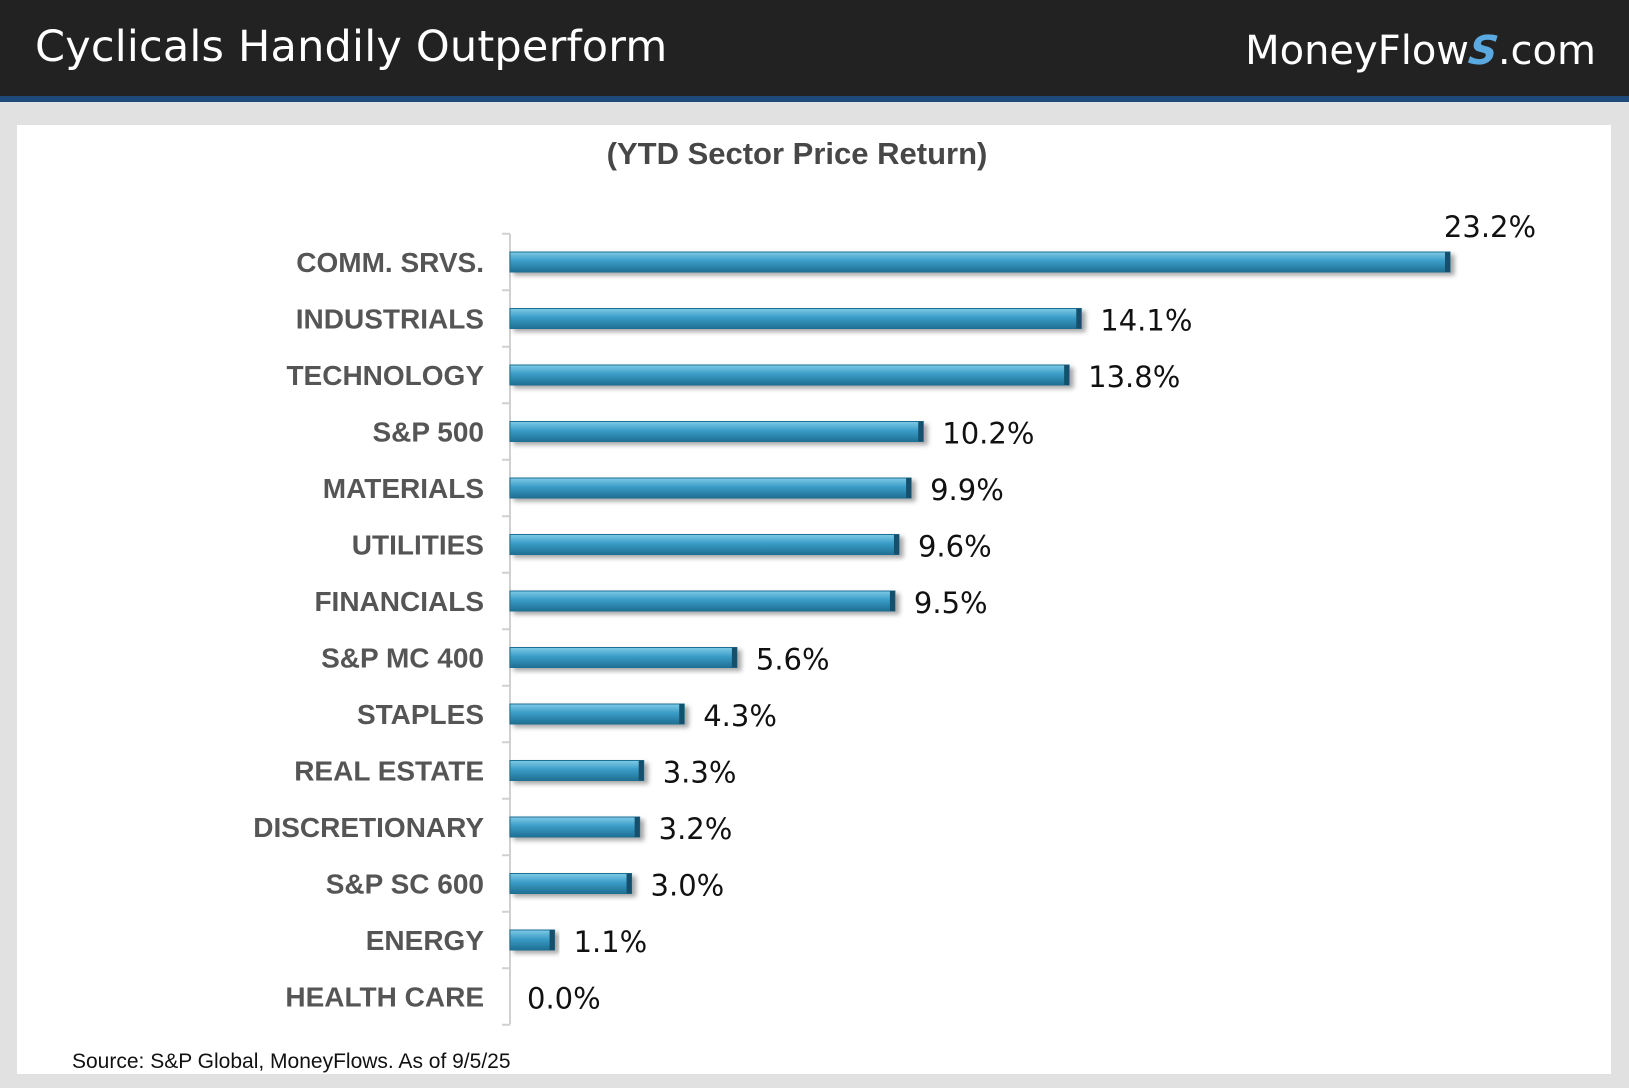 The image size is (1629, 1088). Describe the element at coordinates (988, 434) in the screenshot. I see `value-label: 10.2%` at that location.